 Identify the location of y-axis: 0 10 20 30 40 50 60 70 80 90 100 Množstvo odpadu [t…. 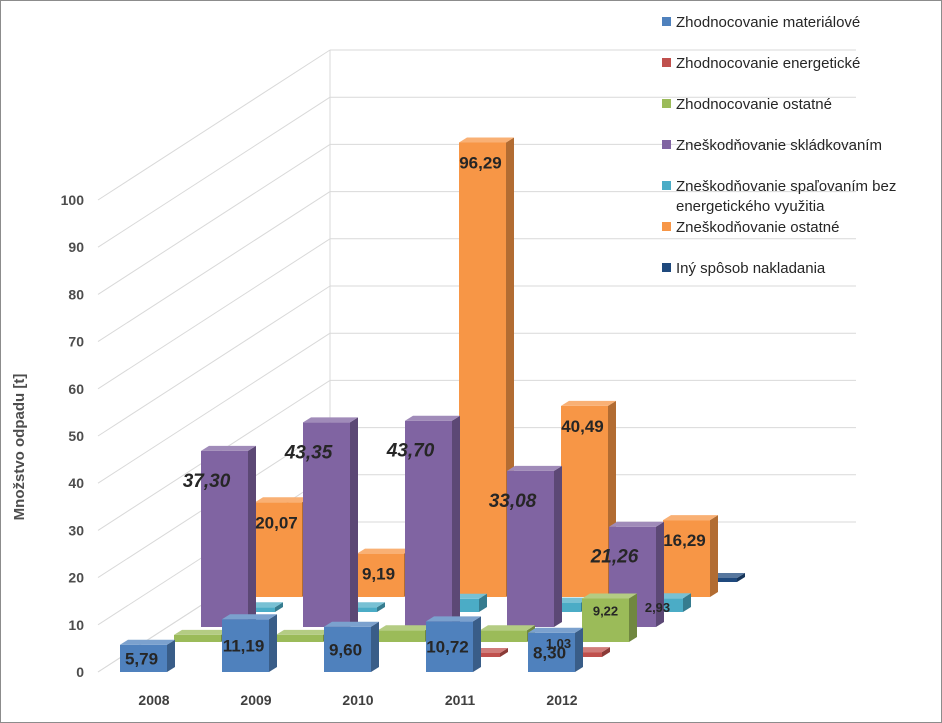
(47, 436).